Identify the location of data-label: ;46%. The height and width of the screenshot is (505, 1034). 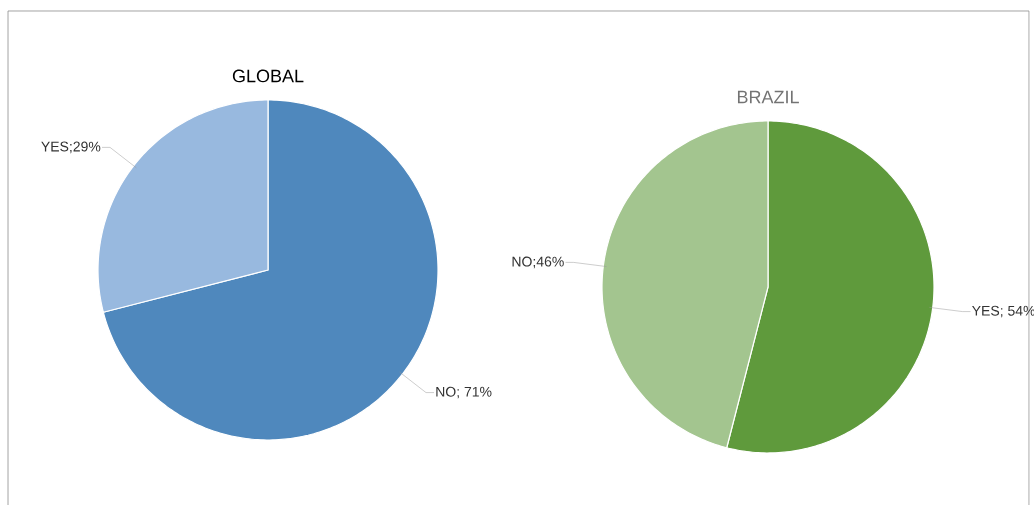
(548, 262).